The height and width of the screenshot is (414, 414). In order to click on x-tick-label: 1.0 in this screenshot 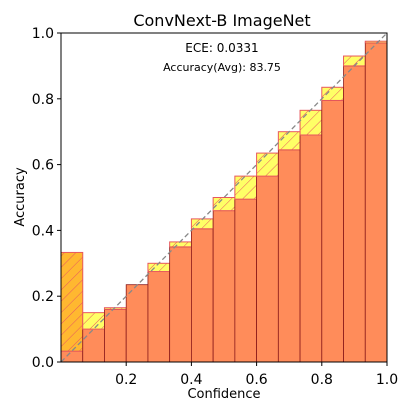, I will do `click(387, 380)`.